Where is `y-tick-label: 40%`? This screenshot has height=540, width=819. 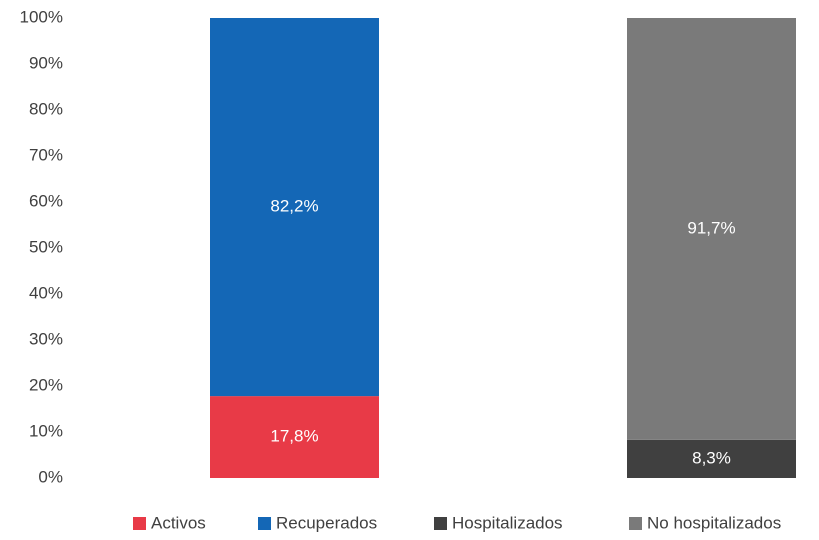
y-tick-label: 40% is located at coordinates (46, 292).